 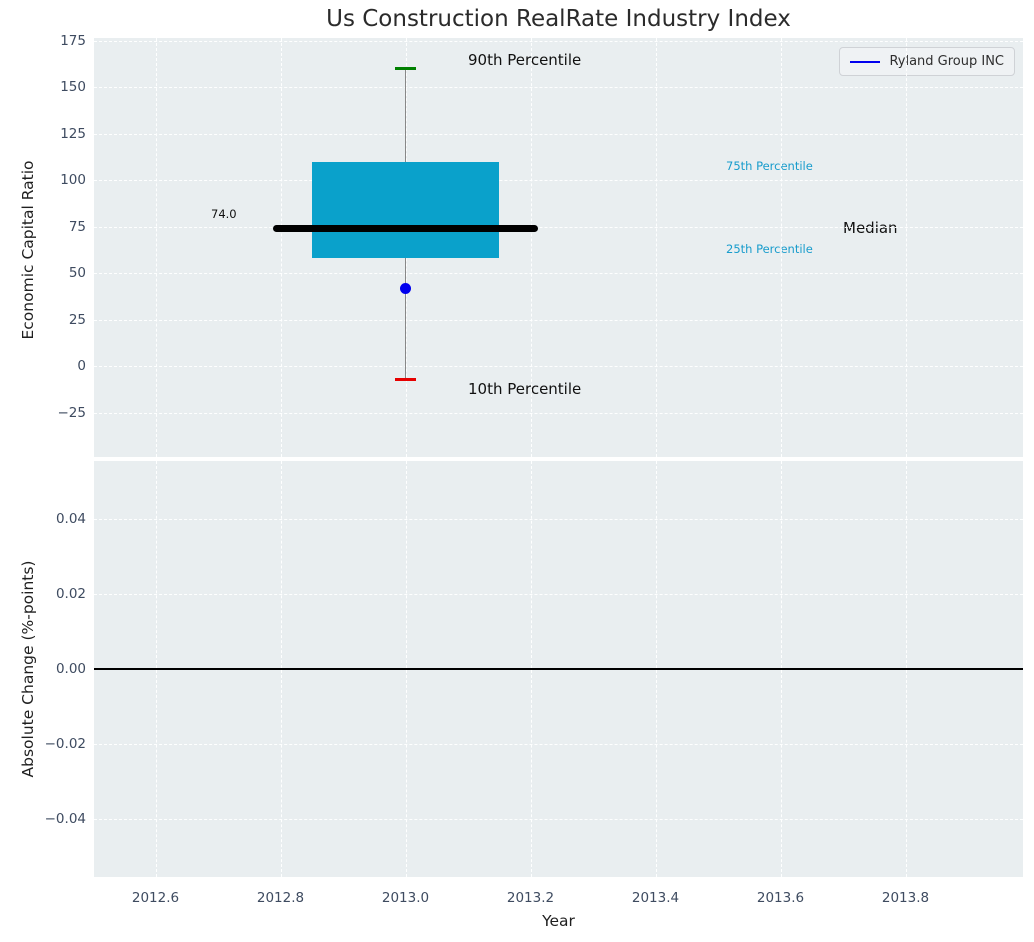 What do you see at coordinates (405, 288) in the screenshot?
I see `company-data-point` at bounding box center [405, 288].